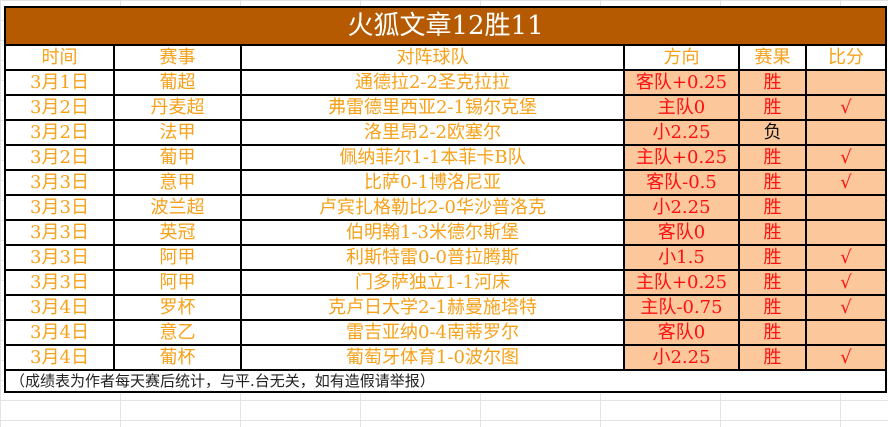  Describe the element at coordinates (846, 57) in the screenshot. I see `header-score: 比分` at that location.